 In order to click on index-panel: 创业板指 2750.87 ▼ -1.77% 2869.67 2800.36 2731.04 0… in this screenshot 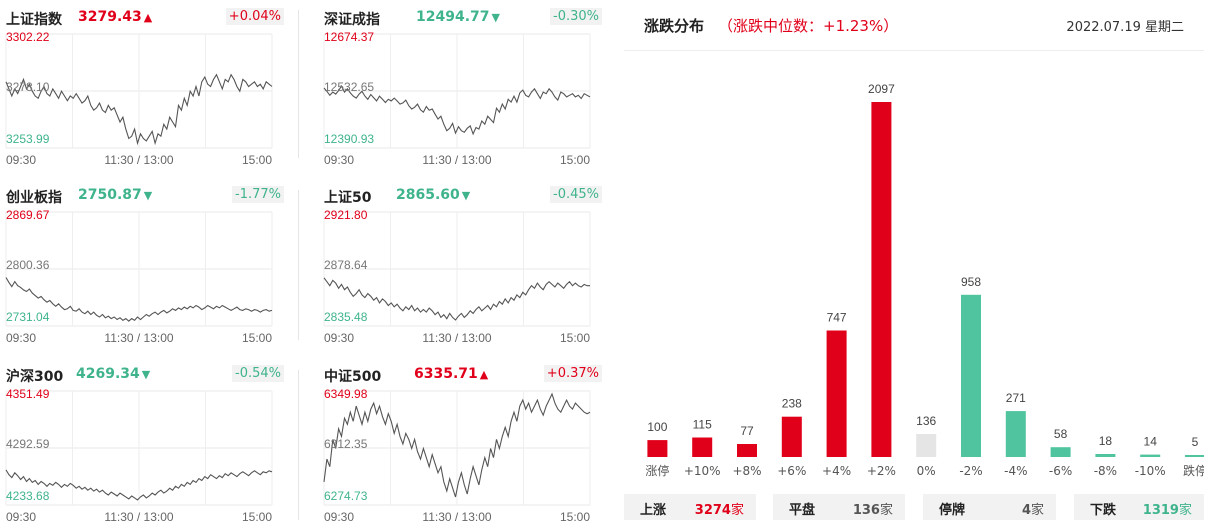, I will do `click(145, 263)`.